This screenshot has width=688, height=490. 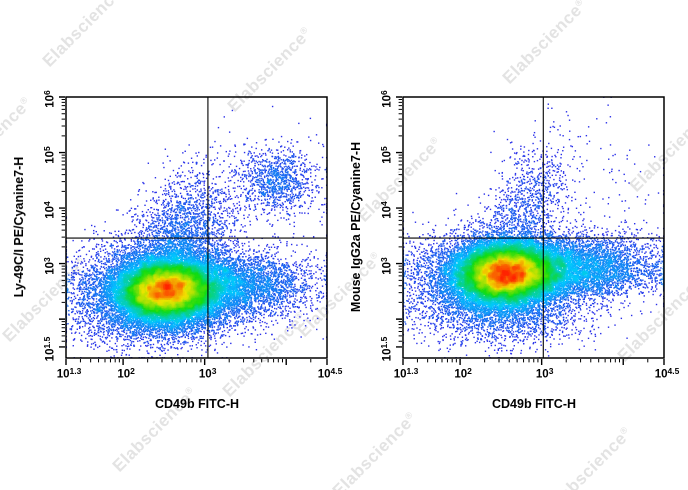 I want to click on right-plot-x-axis-title: CD49b FITC-H, so click(x=534, y=404).